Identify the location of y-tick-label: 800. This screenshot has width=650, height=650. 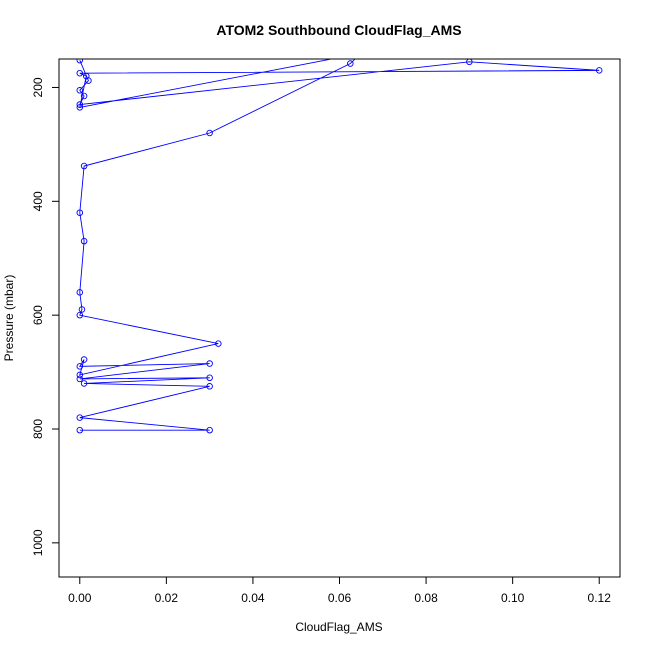
(38, 429).